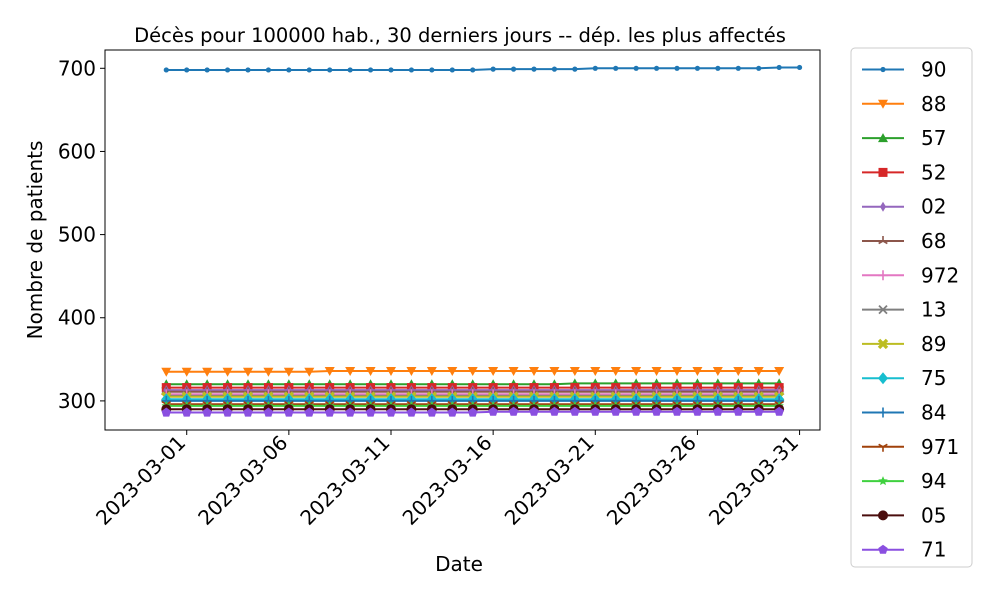 The height and width of the screenshot is (600, 1000). Describe the element at coordinates (904, 550) in the screenshot. I see `legend-item-71: 71` at that location.